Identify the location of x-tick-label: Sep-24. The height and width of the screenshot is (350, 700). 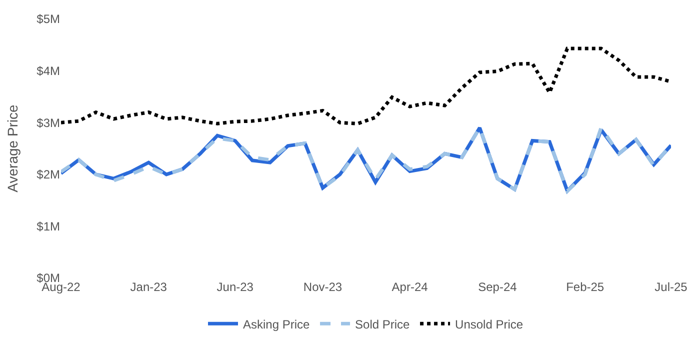
(498, 287).